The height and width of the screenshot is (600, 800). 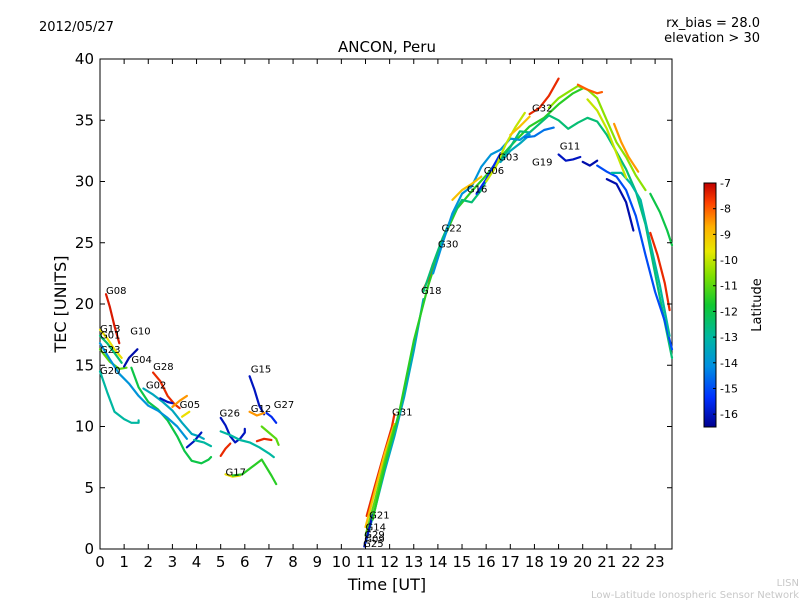 What do you see at coordinates (186, 414) in the screenshot?
I see `series-line-g05b` at bounding box center [186, 414].